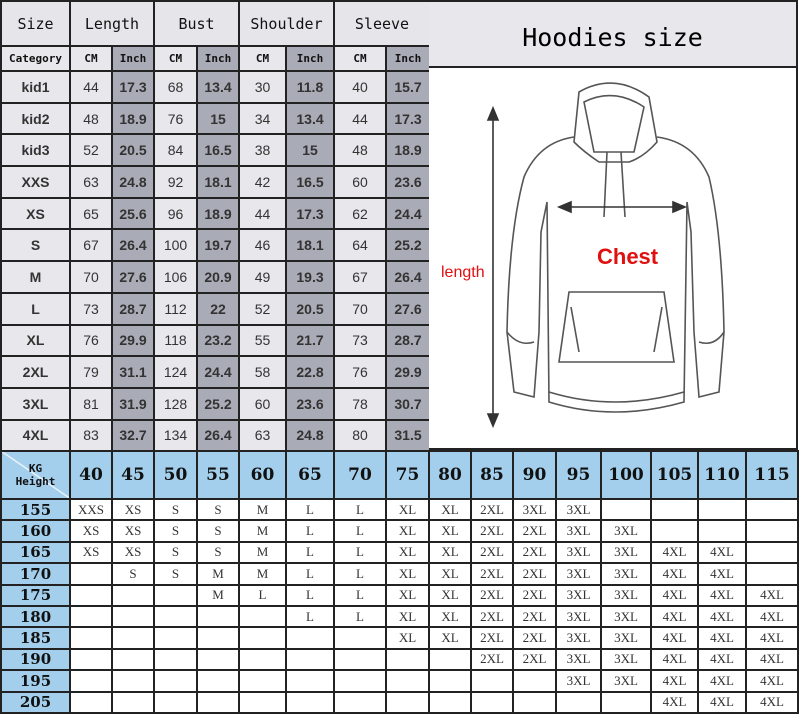  What do you see at coordinates (262, 340) in the screenshot?
I see `cm-value: 55` at bounding box center [262, 340].